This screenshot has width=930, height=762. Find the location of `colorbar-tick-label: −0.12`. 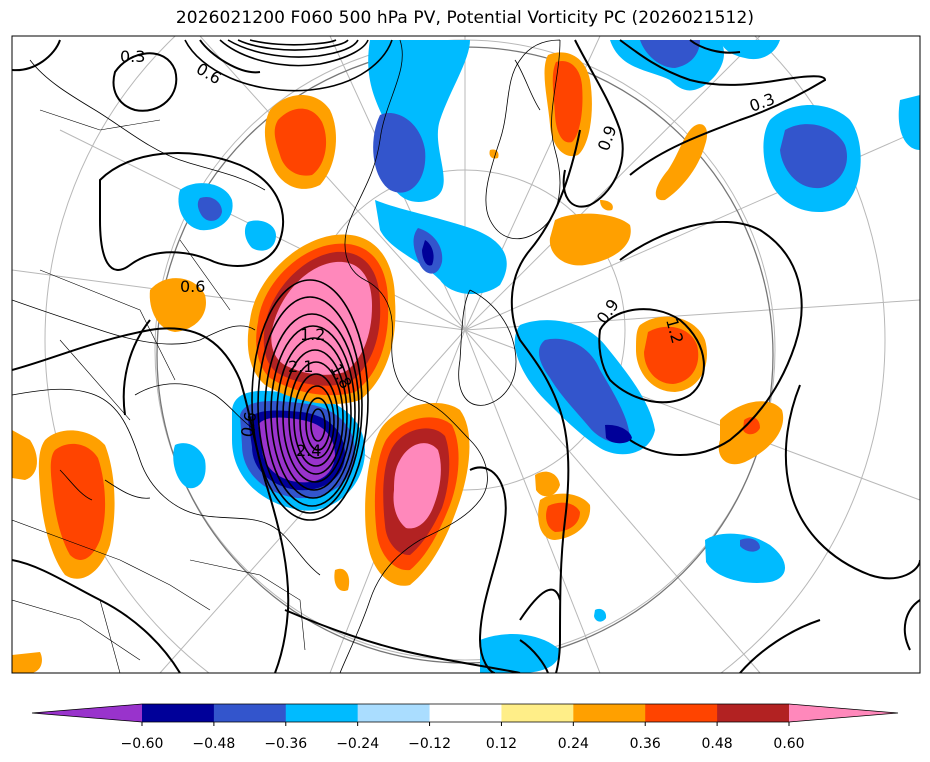

colorbar-tick-label: −0.12 is located at coordinates (429, 744).